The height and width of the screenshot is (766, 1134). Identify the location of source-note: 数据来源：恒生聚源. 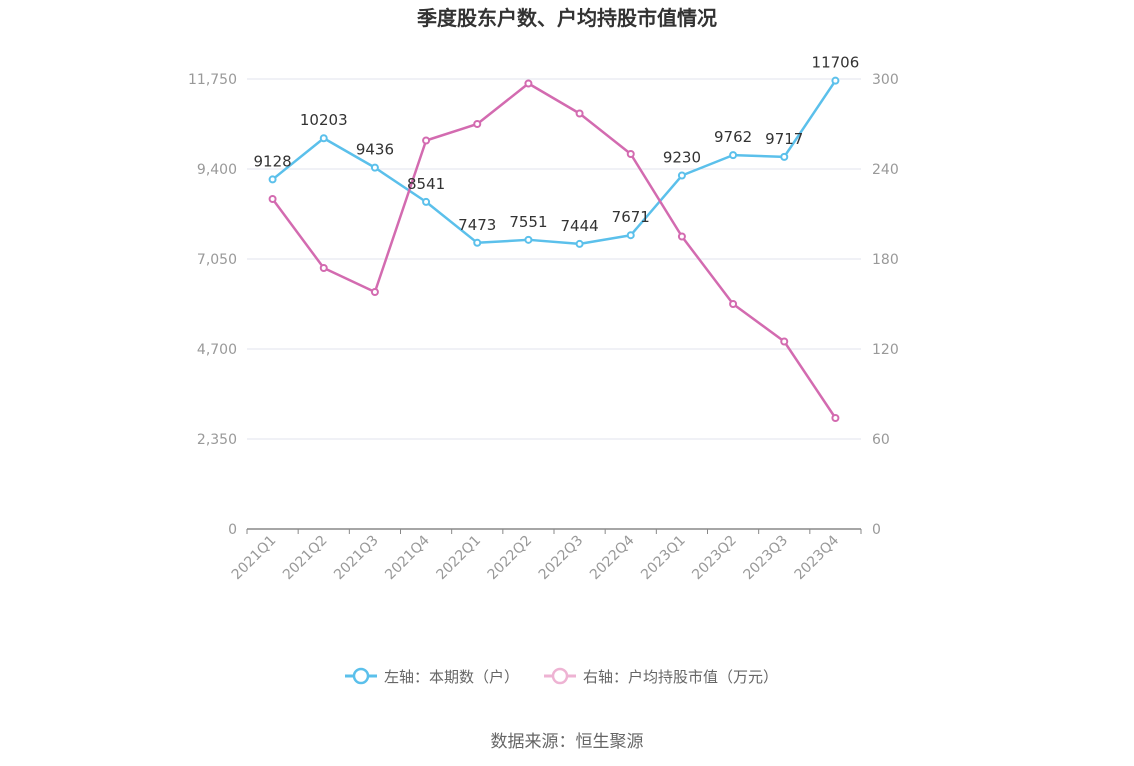
(567, 742).